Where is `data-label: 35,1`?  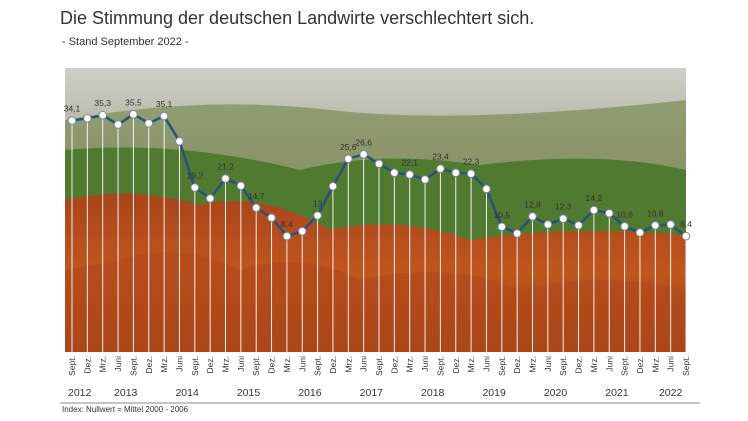
data-label: 35,1 is located at coordinates (164, 104).